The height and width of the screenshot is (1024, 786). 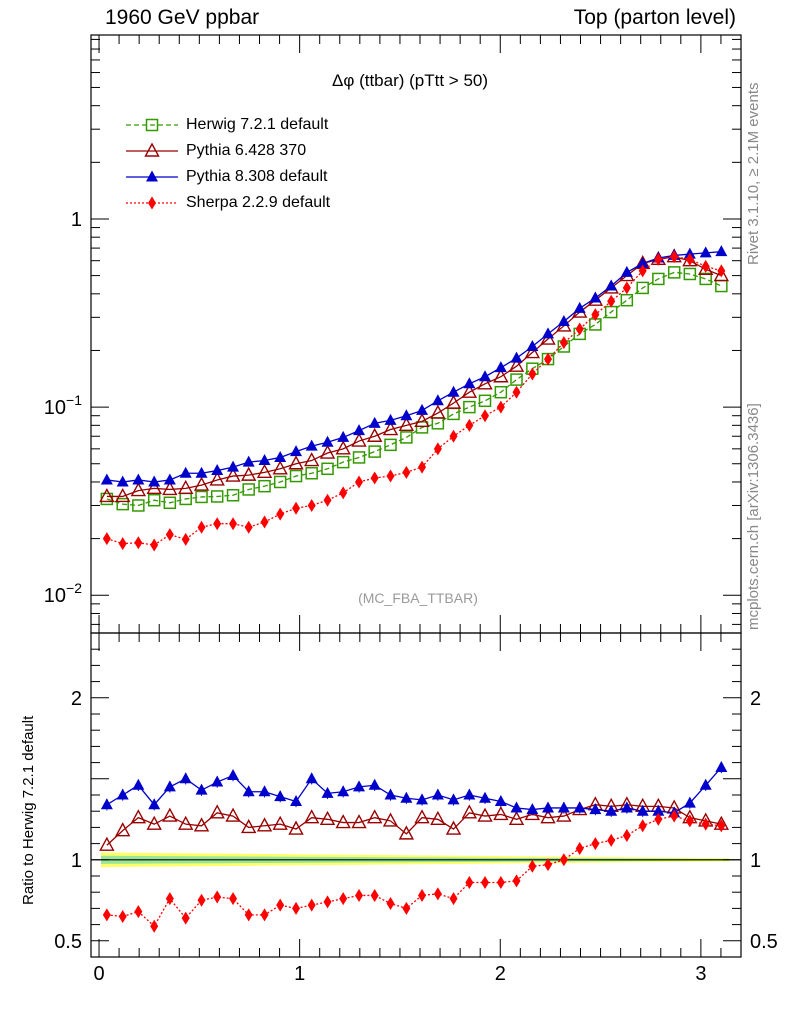 I want to click on legend-entry-3: Sherpa 2.2.9 default, so click(x=227, y=203).